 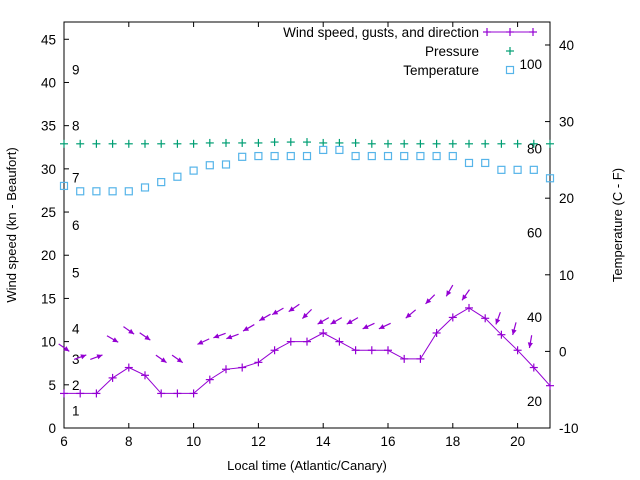 I want to click on x-tick-label: 18, so click(x=452, y=441).